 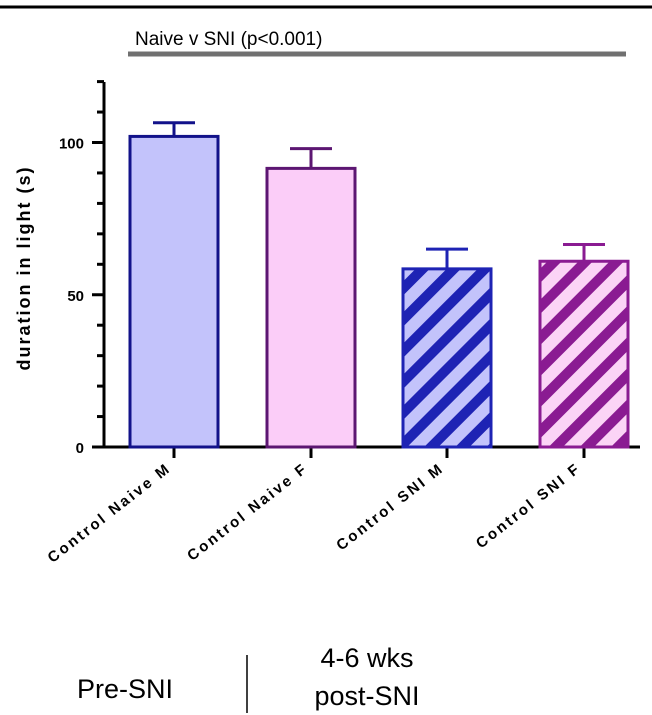 What do you see at coordinates (80, 448) in the screenshot?
I see `y-tick-label: 0` at bounding box center [80, 448].